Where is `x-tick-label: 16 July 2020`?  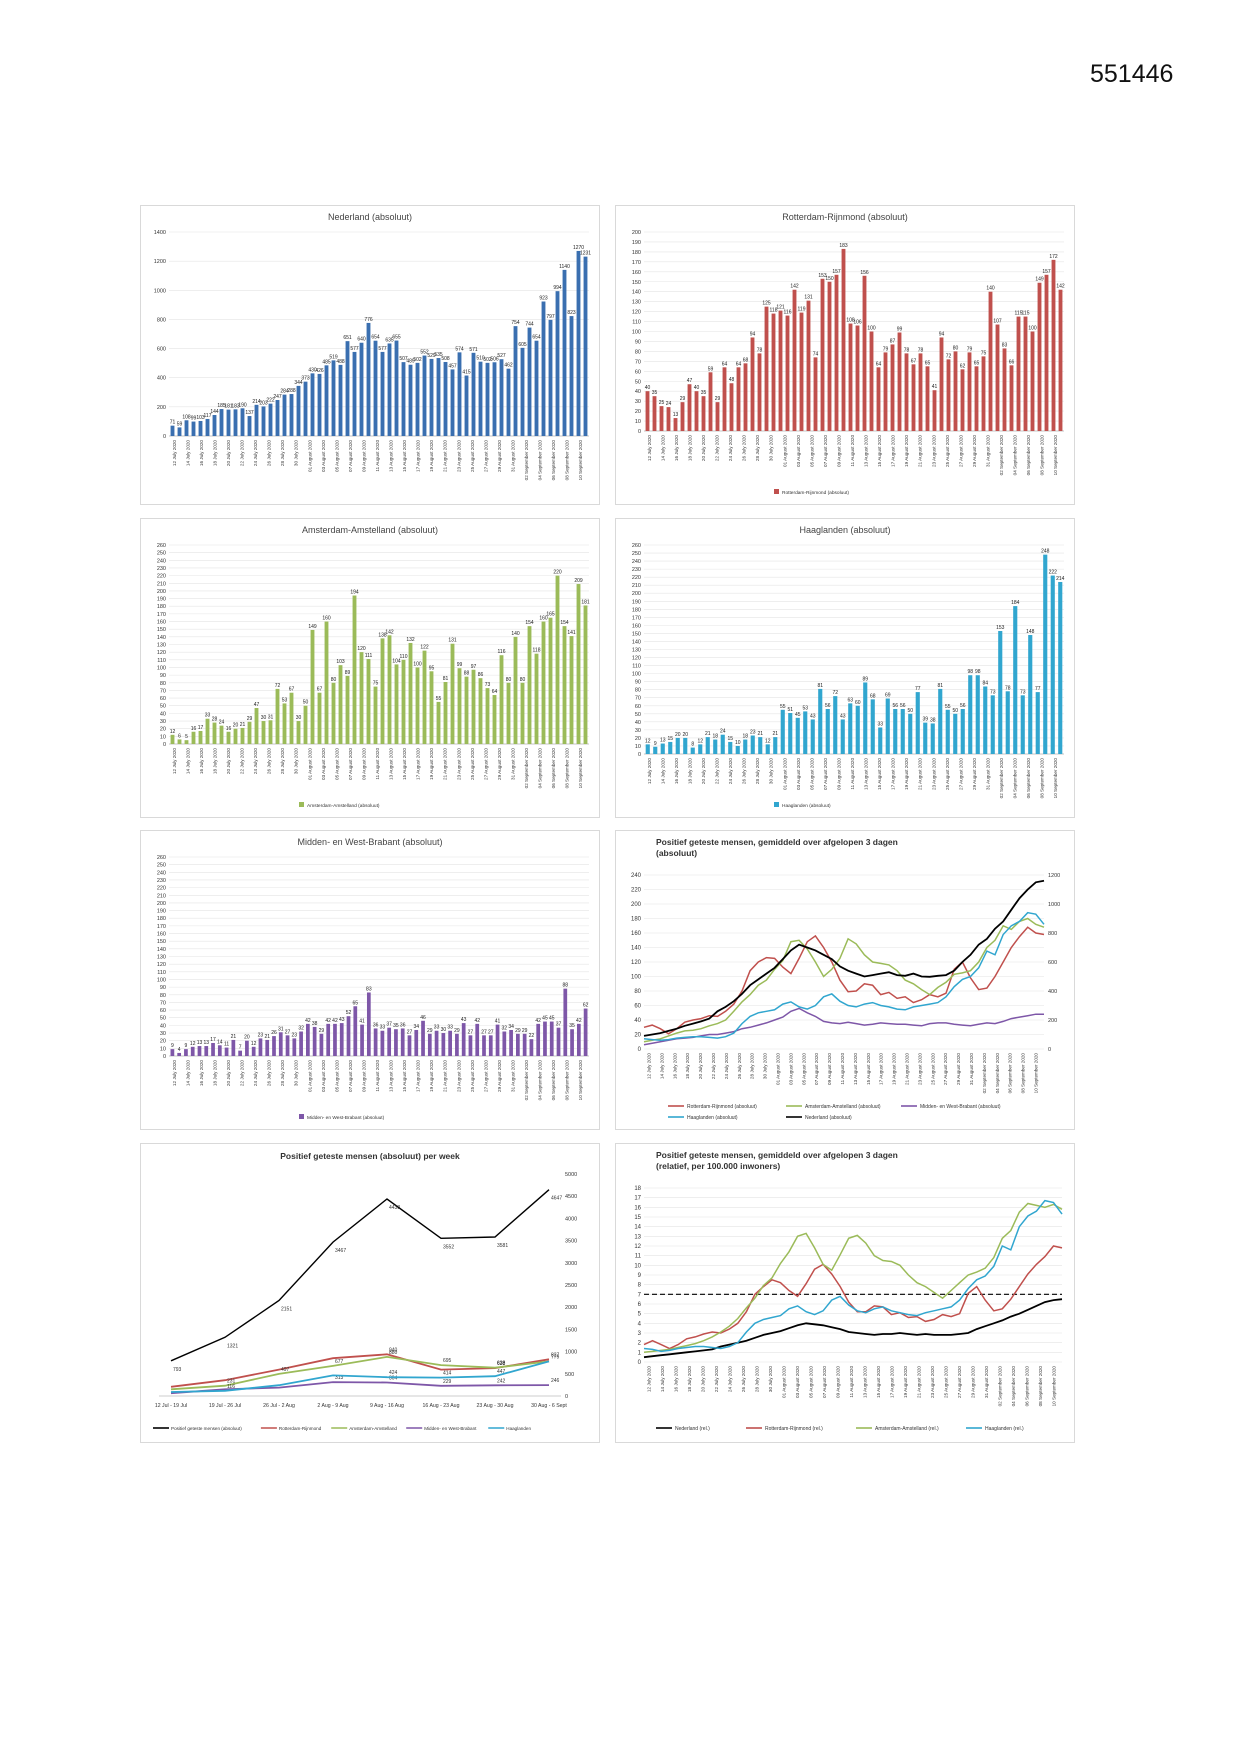 x-tick-label: 16 July 2020 is located at coordinates (201, 1073).